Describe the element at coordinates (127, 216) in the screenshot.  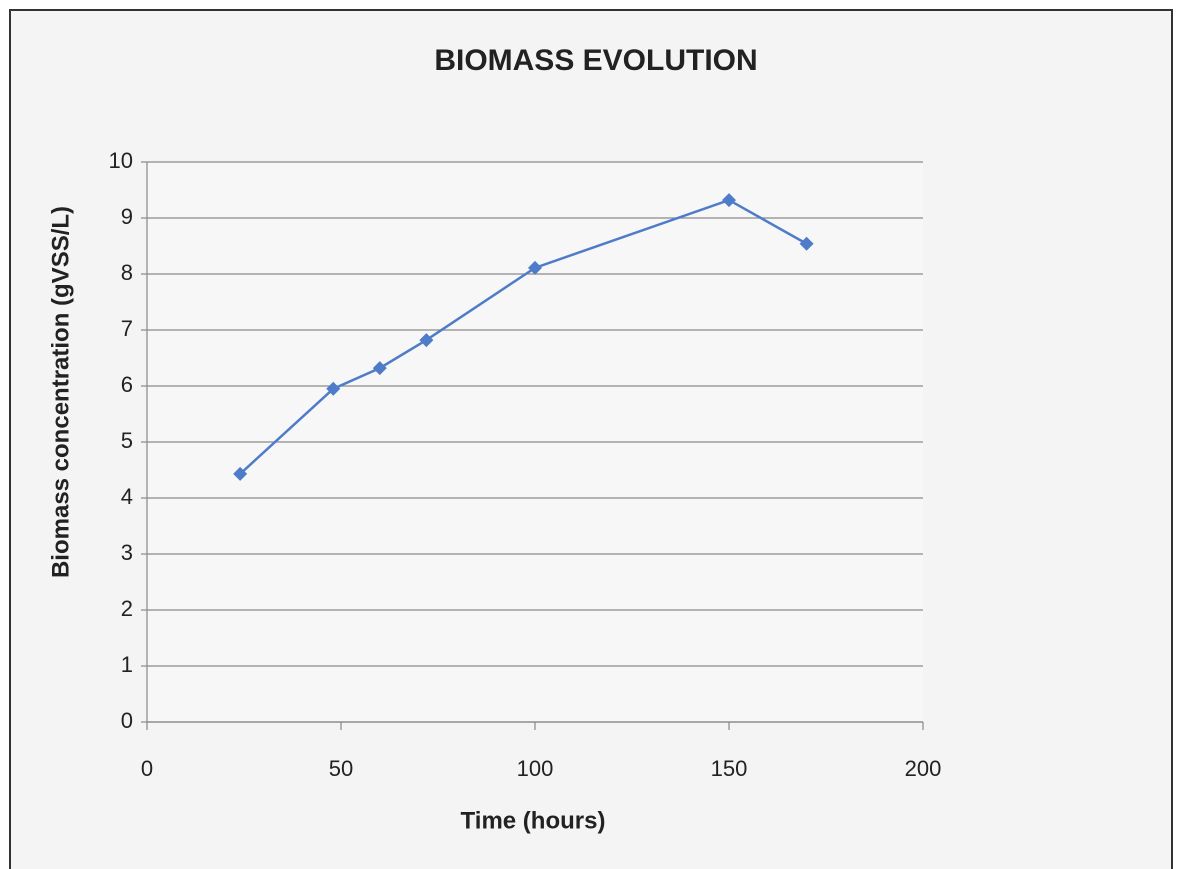
I see `y-tick-label: 9` at that location.